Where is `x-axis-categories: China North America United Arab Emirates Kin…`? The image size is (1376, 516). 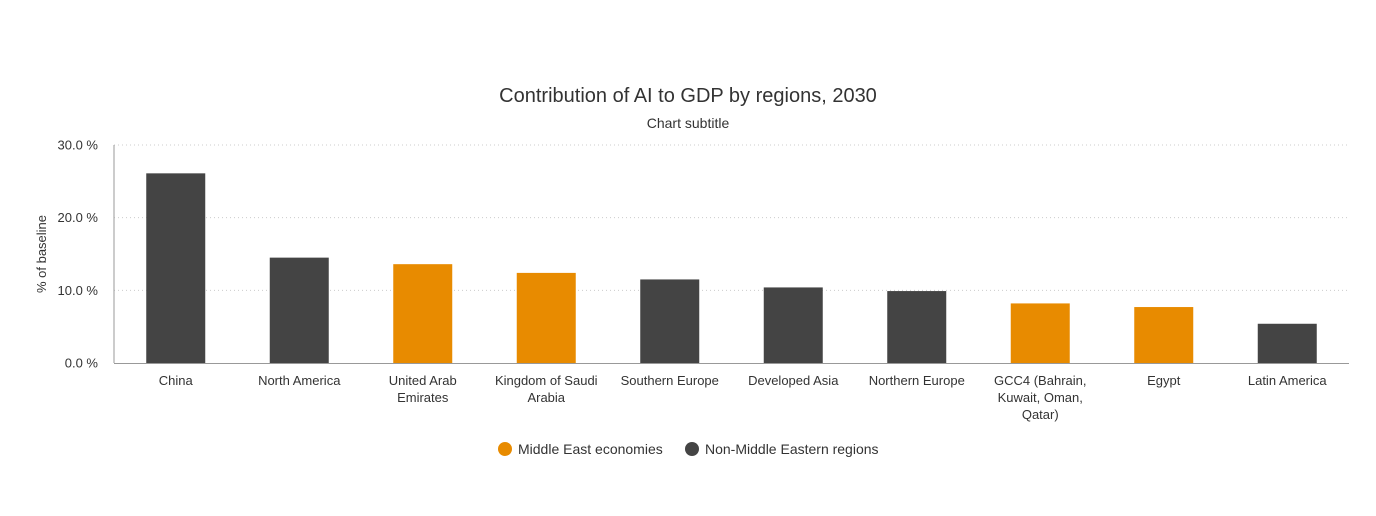 x-axis-categories: China North America United Arab Emirates Kin… is located at coordinates (743, 397).